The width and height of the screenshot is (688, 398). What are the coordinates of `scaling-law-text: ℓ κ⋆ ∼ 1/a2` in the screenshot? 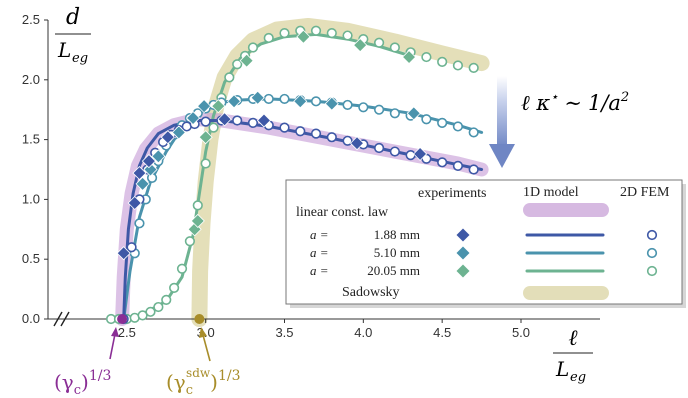 It's located at (575, 102).